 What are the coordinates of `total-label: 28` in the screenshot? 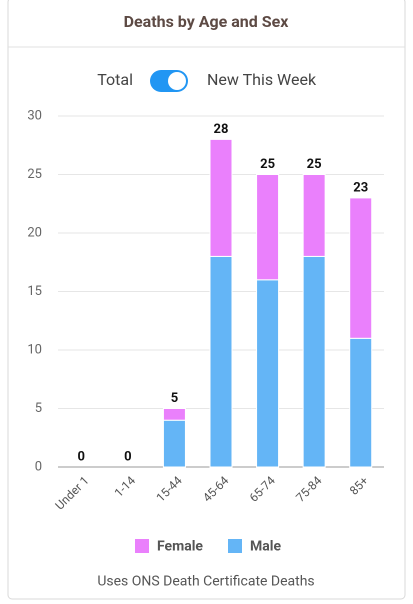 It's located at (221, 129).